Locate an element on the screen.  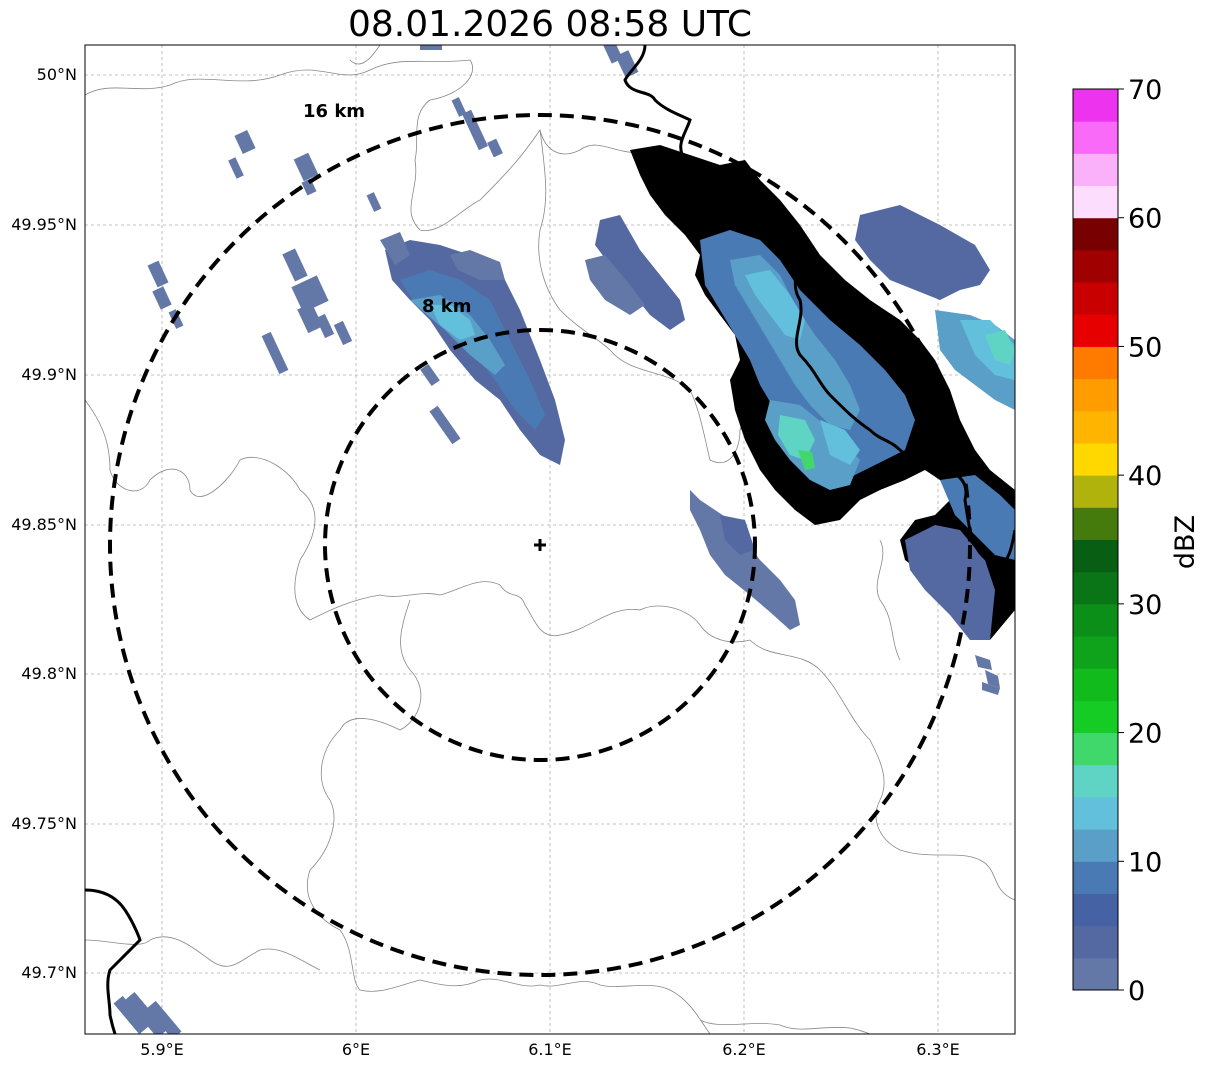
ring-label-16km: 16 km is located at coordinates (334, 111).